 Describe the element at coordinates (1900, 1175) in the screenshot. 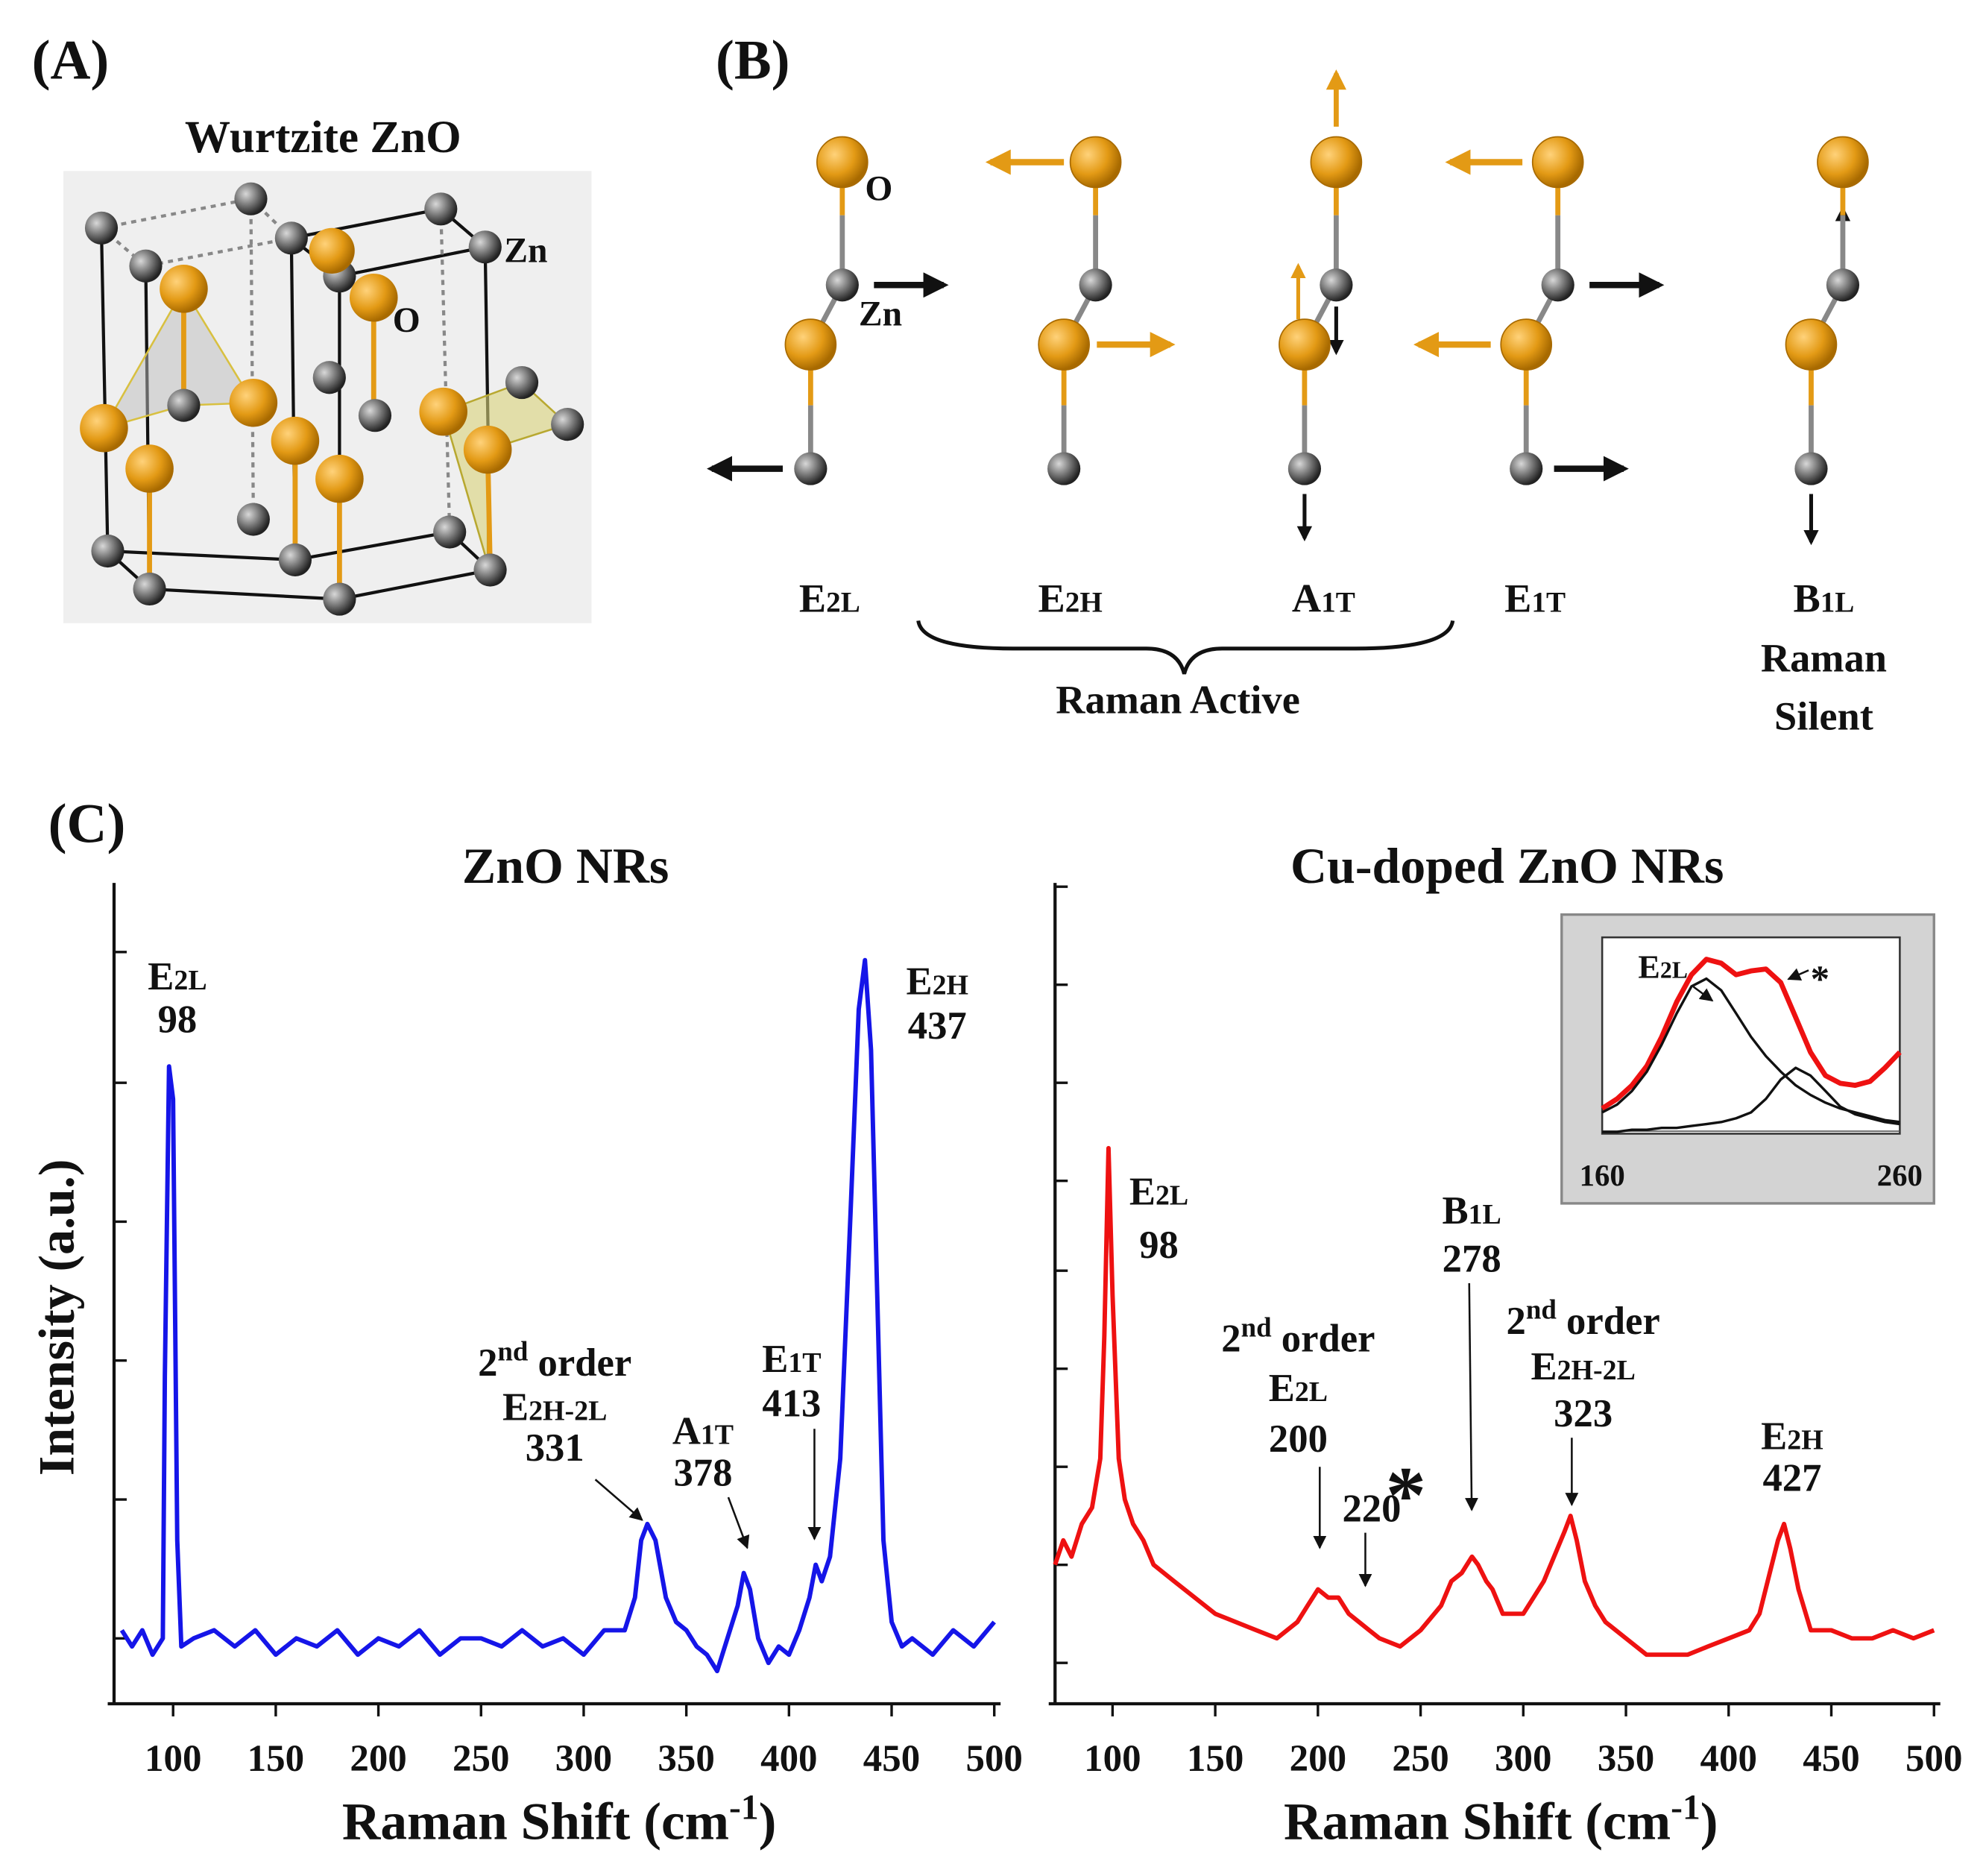

I see `x-tick-label: 260` at that location.